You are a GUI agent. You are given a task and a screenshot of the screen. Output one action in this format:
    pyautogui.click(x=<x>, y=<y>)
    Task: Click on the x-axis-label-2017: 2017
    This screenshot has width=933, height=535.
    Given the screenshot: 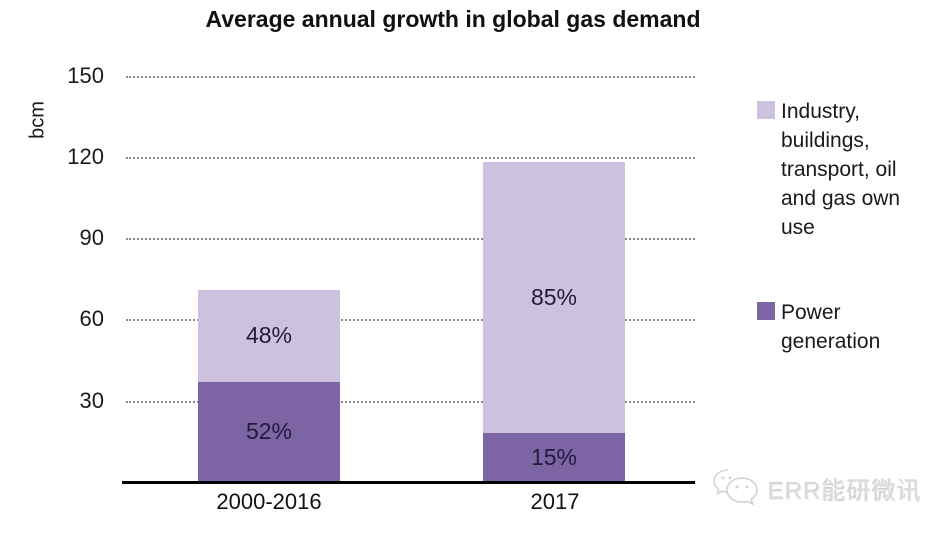 What is the action you would take?
    pyautogui.click(x=555, y=501)
    